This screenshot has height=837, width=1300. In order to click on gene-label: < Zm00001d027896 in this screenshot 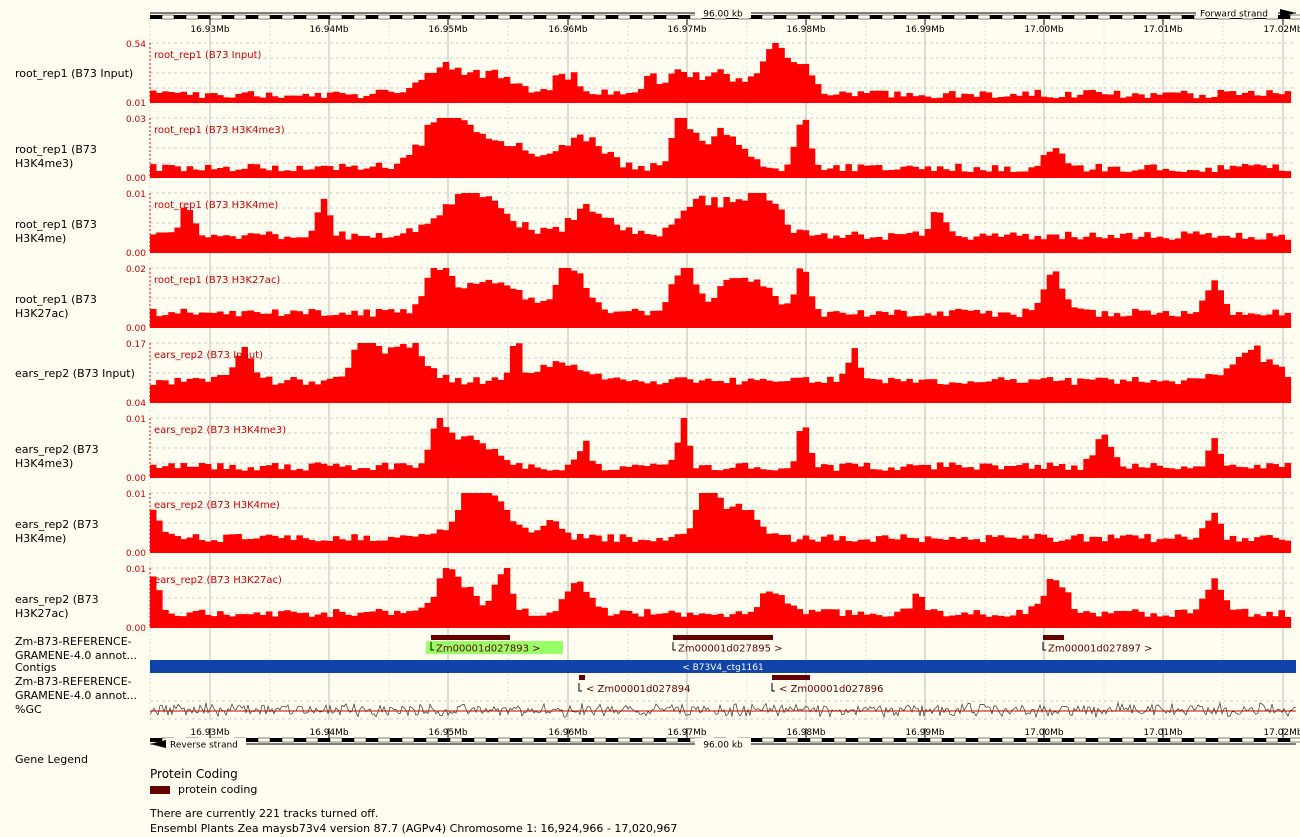, I will do `click(831, 689)`.